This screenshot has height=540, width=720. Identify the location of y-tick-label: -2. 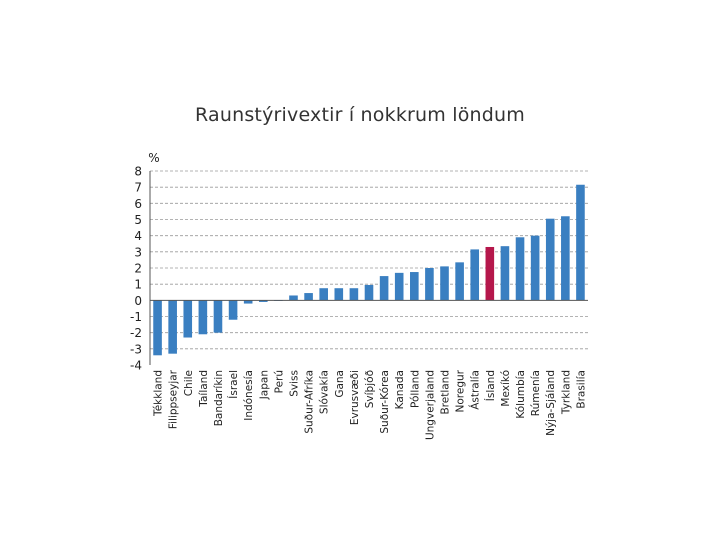
(136, 333).